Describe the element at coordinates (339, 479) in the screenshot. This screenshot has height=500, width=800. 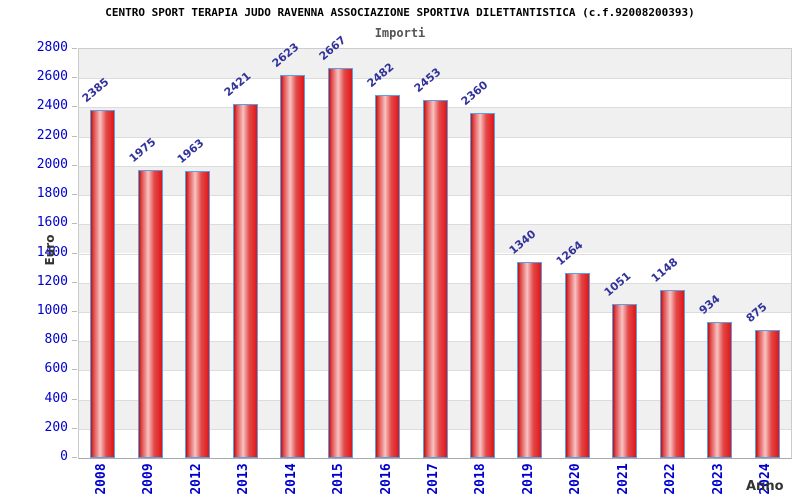
I see `x-tick-label: 2015` at that location.